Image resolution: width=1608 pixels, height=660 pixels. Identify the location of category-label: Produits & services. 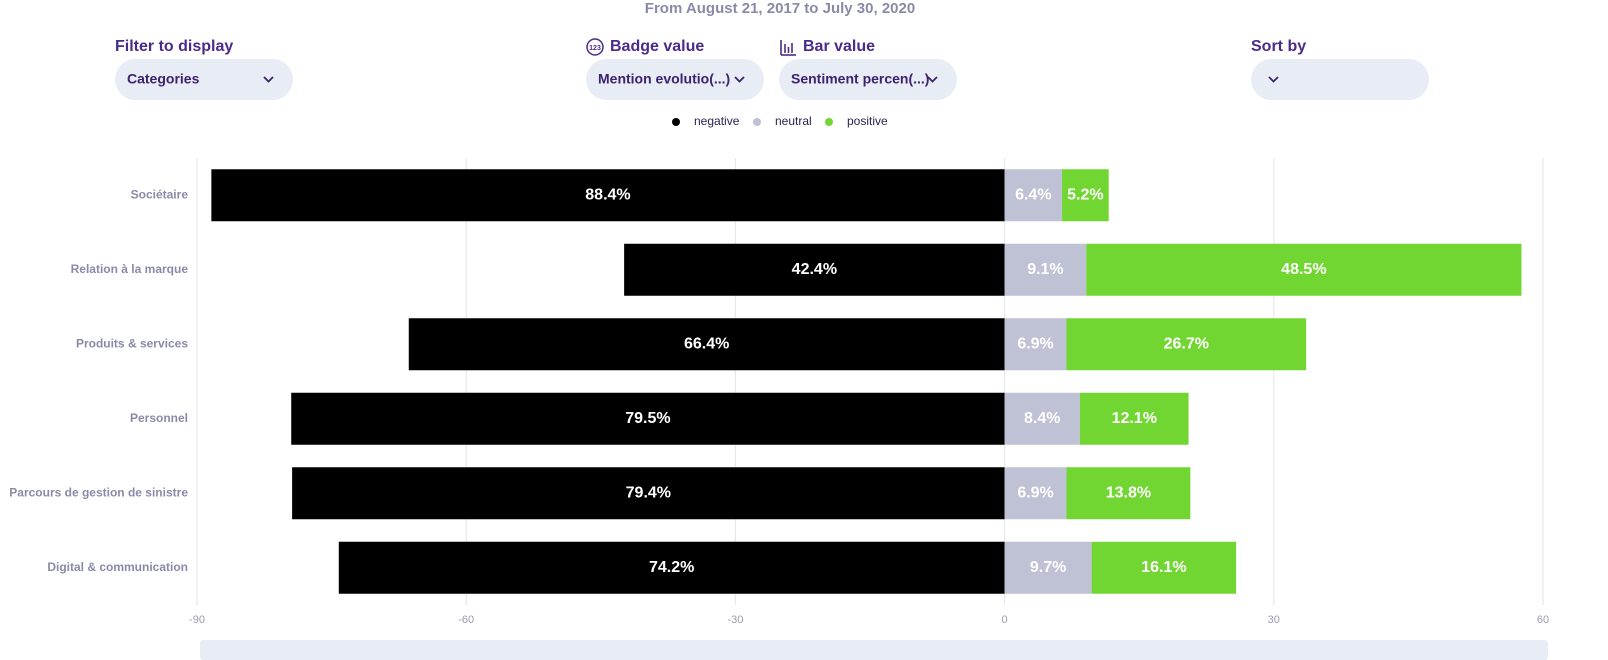
(132, 343).